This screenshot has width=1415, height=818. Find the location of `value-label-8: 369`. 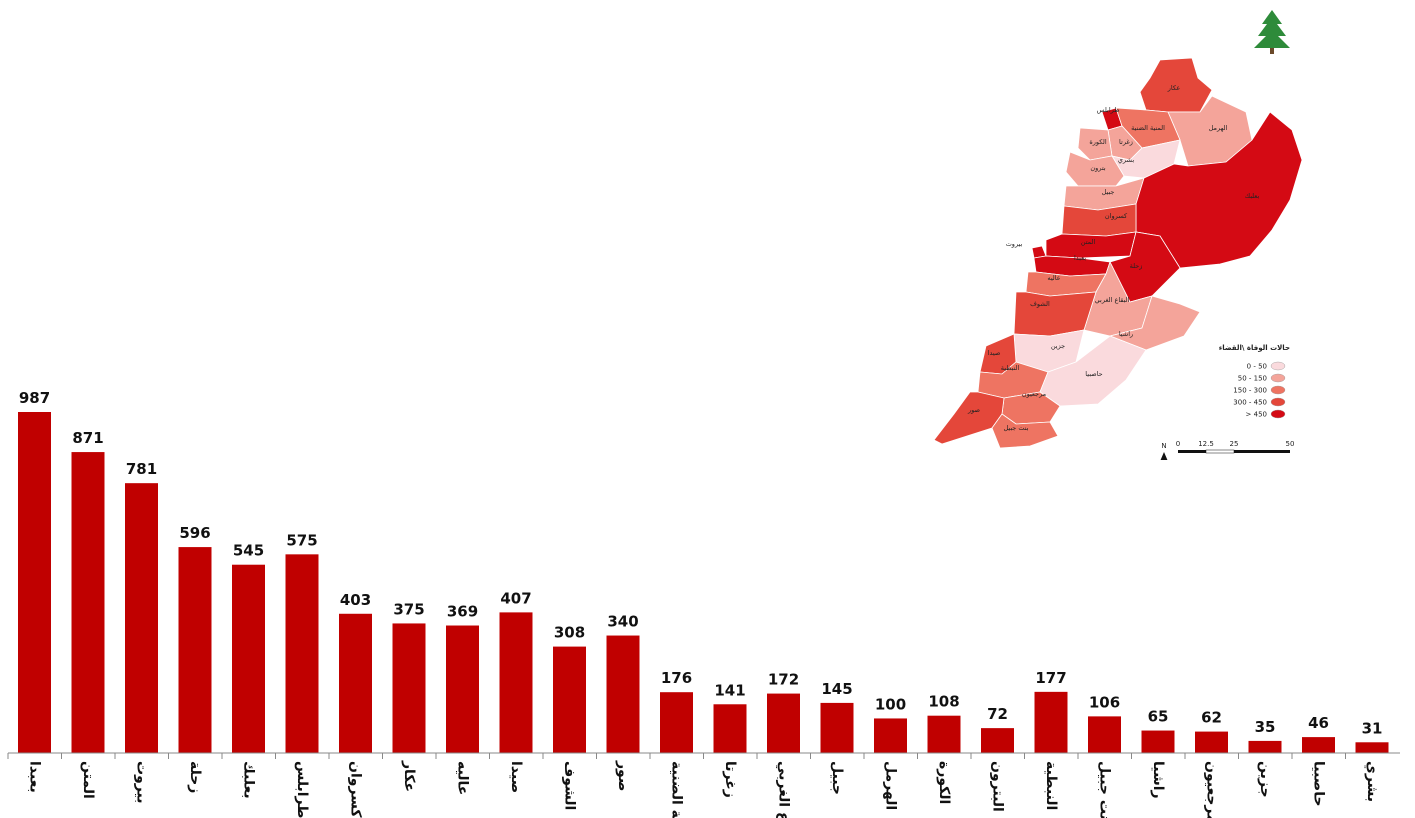

value-label-8: 369 is located at coordinates (462, 612).